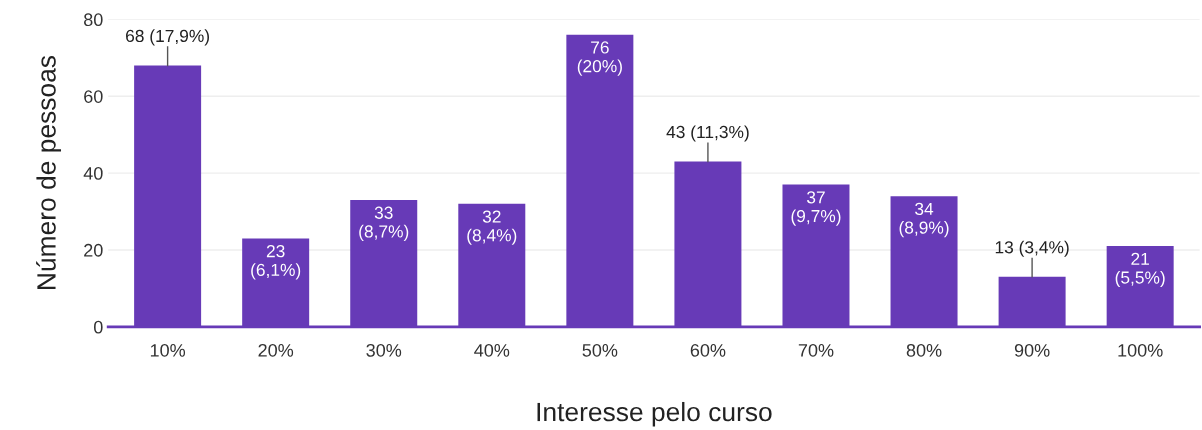  I want to click on y-tick-label: 0, so click(98, 327).